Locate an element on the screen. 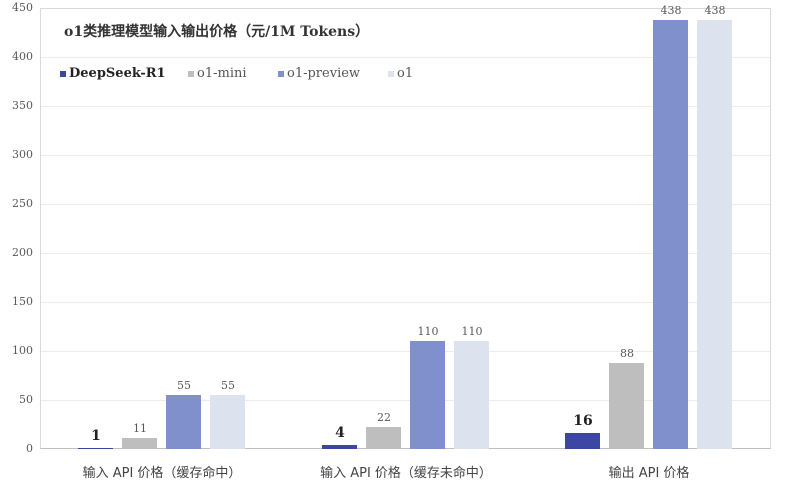 The height and width of the screenshot is (482, 785). x-category-label: 输入 API 价格（缓存未命中） is located at coordinates (406, 473).